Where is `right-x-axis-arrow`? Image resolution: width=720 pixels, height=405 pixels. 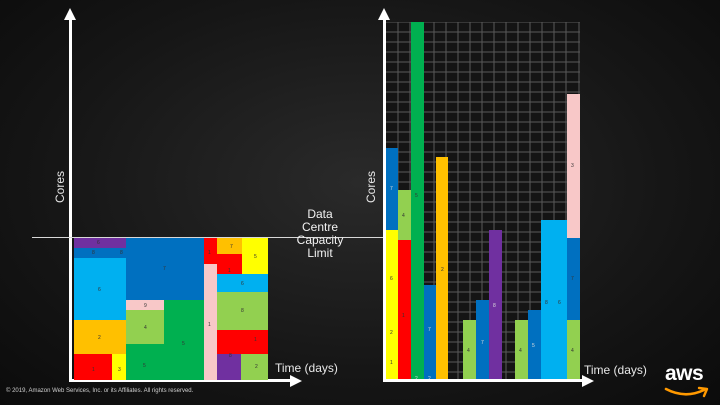
right-x-axis-arrow is located at coordinates (588, 381).